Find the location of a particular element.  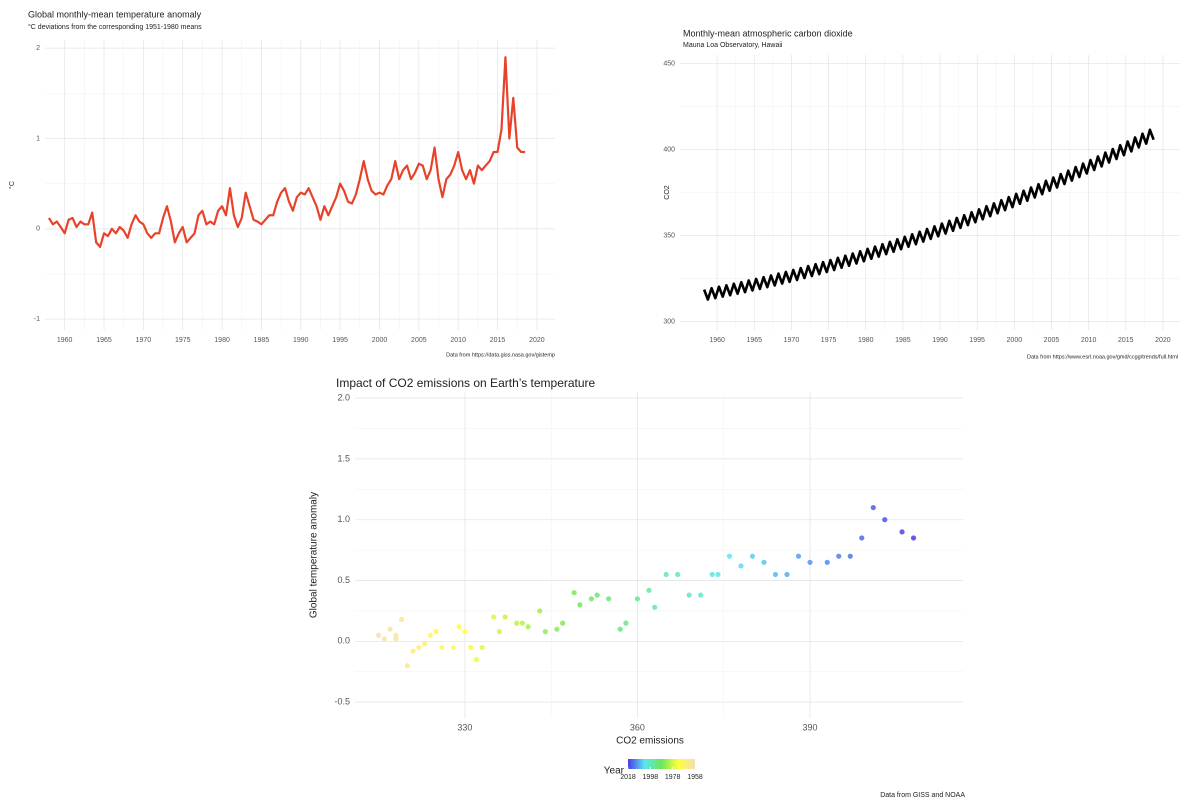

y-tick-label: 1.5 is located at coordinates (343, 458).